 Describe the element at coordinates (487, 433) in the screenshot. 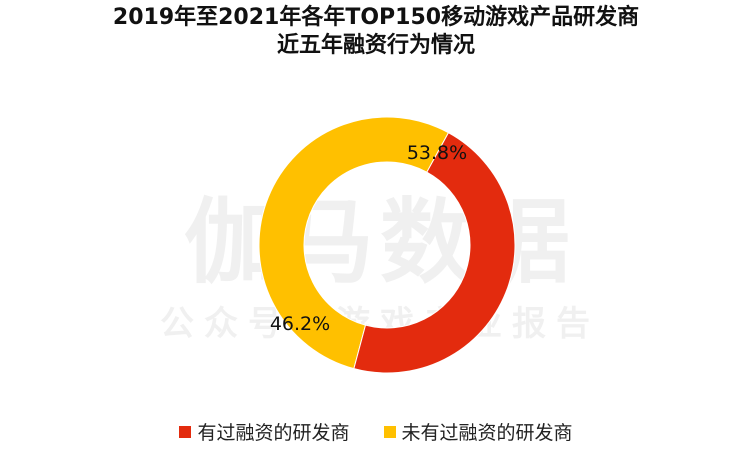

I see `legend-label: 未有过融资的研发商` at that location.